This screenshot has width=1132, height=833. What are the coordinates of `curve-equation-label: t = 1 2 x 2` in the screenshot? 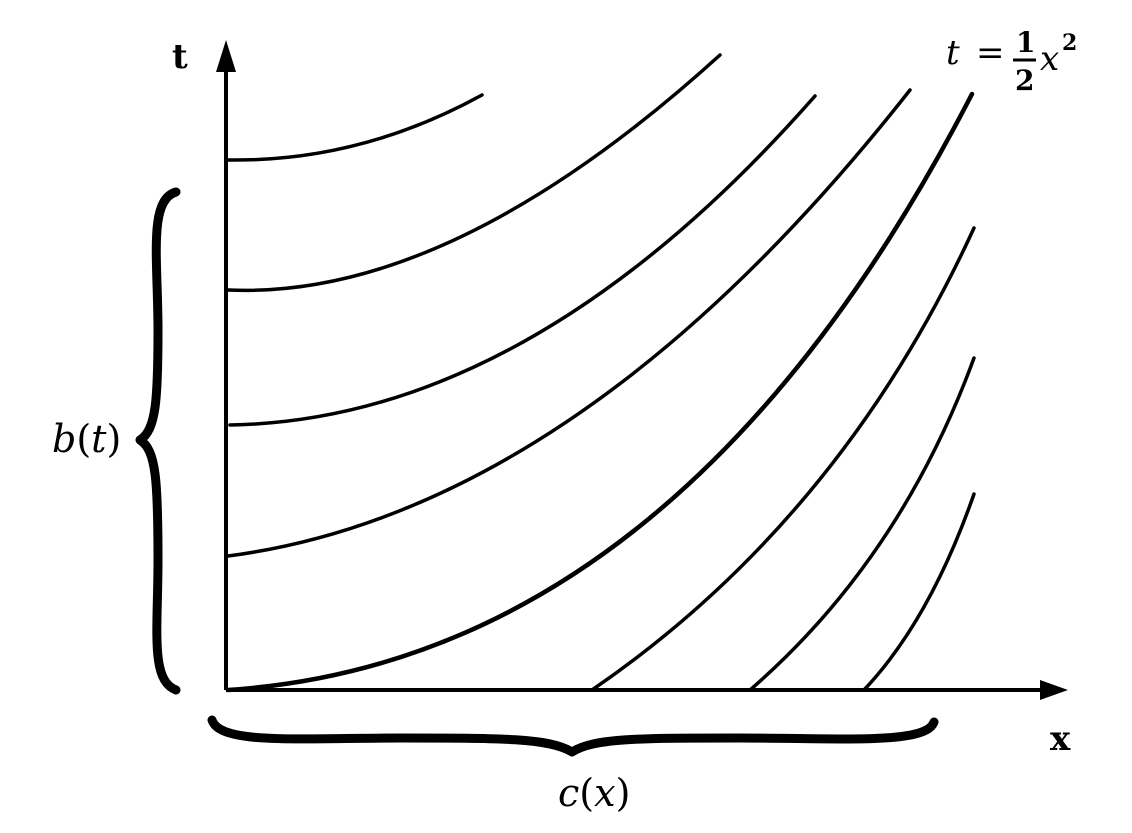 It's located at (1011, 61).